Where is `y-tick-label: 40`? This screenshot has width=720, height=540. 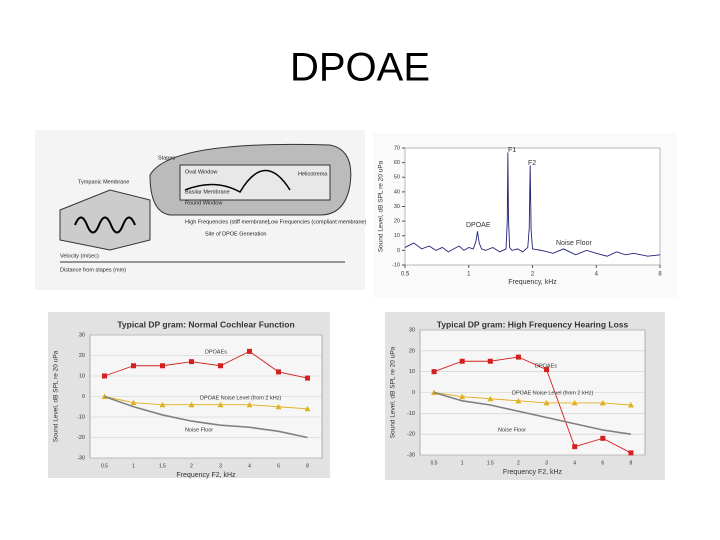
y-tick-label: 40 is located at coordinates (397, 192).